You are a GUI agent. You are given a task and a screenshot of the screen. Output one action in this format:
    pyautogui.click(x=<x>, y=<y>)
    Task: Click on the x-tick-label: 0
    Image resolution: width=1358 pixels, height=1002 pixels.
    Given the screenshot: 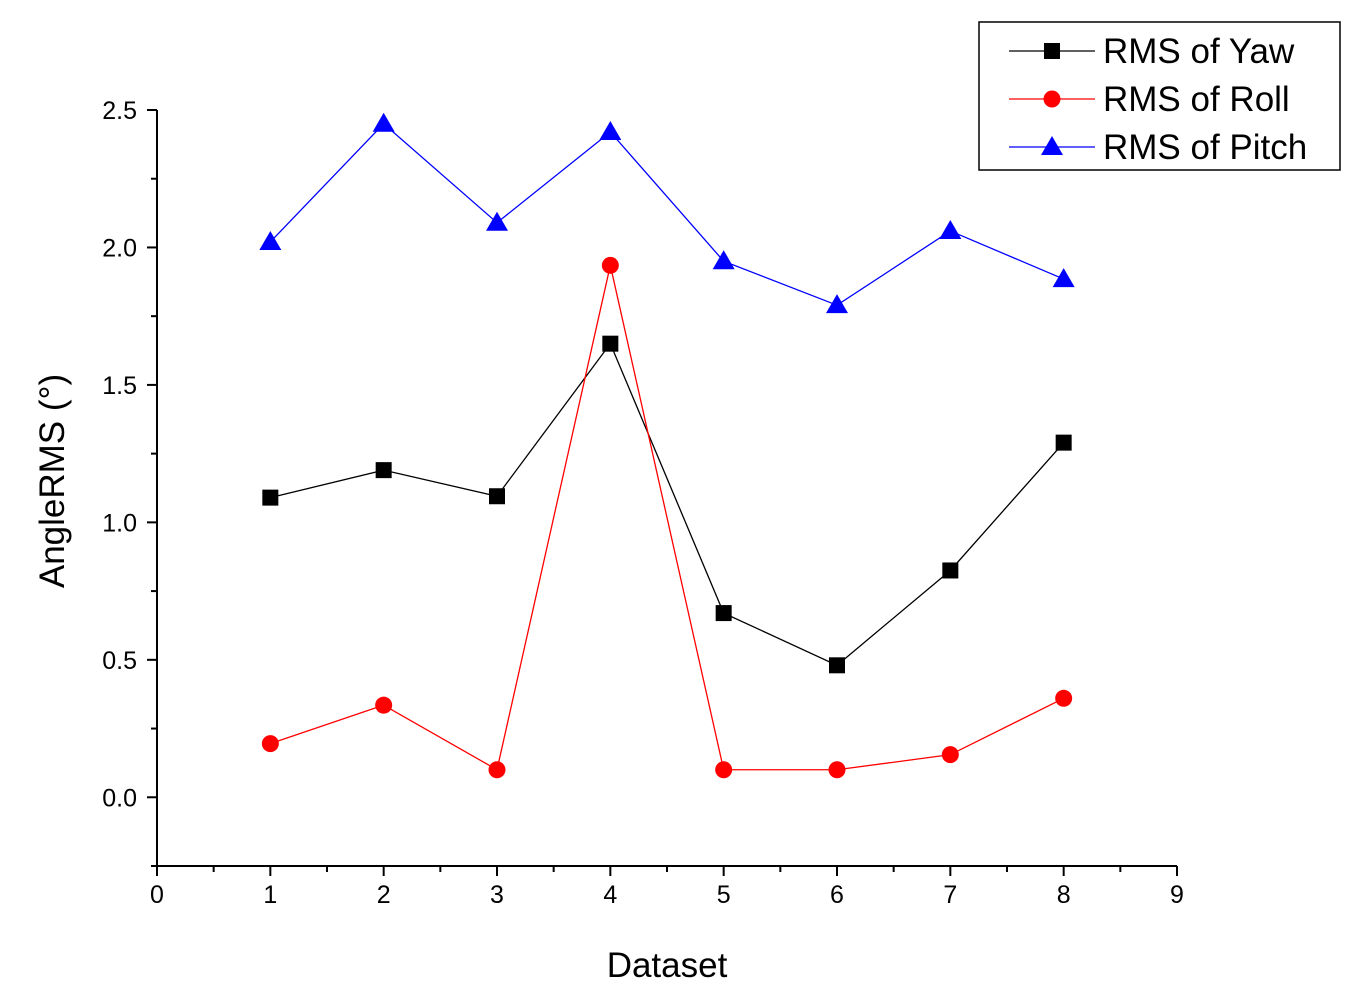 What is the action you would take?
    pyautogui.click(x=157, y=895)
    